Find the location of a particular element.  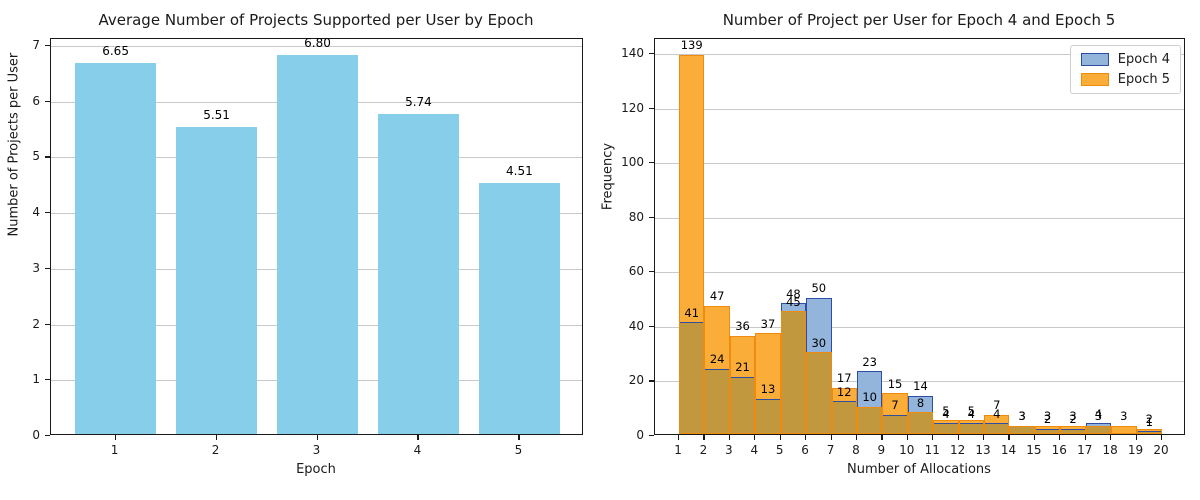

legend-item-epoch-4: Epoch 4 is located at coordinates (1125, 59).